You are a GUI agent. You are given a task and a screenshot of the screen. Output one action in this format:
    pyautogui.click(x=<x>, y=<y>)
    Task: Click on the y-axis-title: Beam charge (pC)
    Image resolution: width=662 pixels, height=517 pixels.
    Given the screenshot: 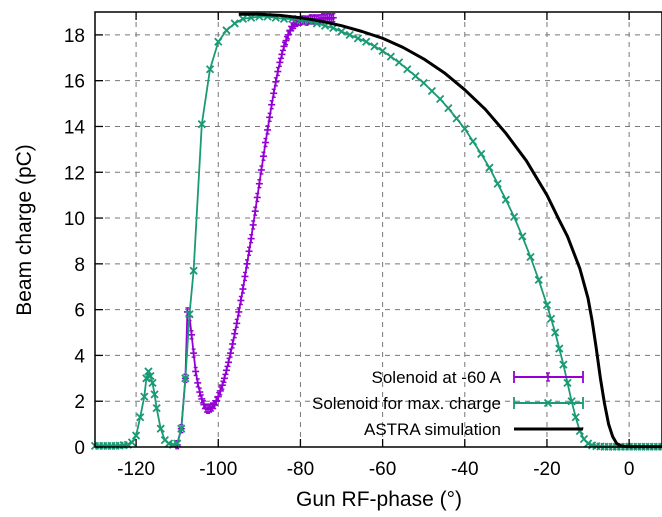 What is the action you would take?
    pyautogui.click(x=24, y=230)
    